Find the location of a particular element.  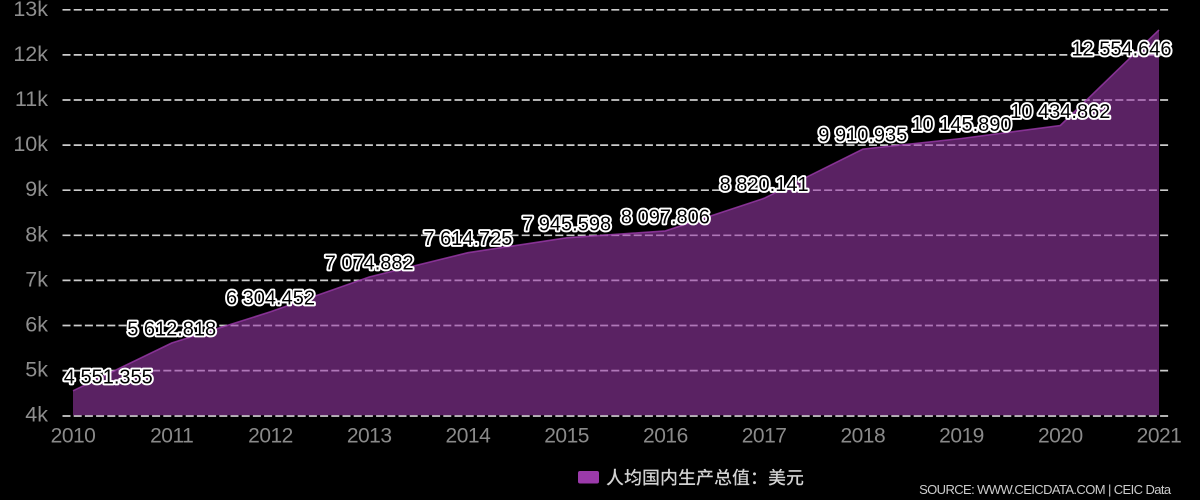

svg-text: 4k is located at coordinates (36, 415).